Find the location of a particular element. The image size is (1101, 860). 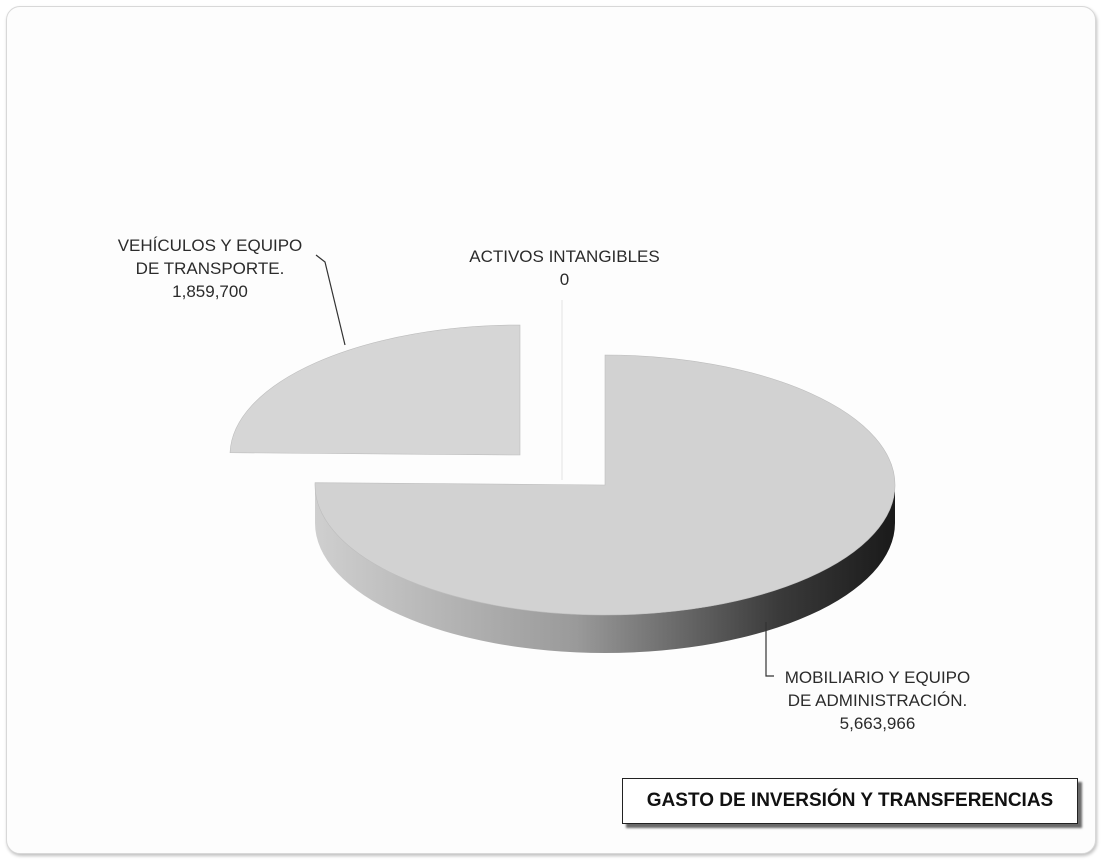

chart-title: GASTO DE INVERSIÓN Y TRANSFERENCIAS is located at coordinates (850, 801).